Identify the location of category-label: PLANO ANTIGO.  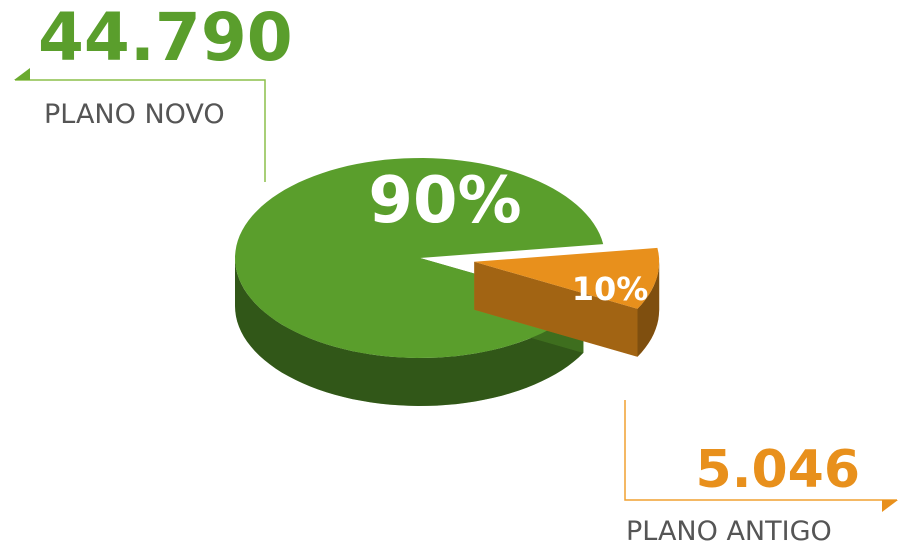
(729, 531).